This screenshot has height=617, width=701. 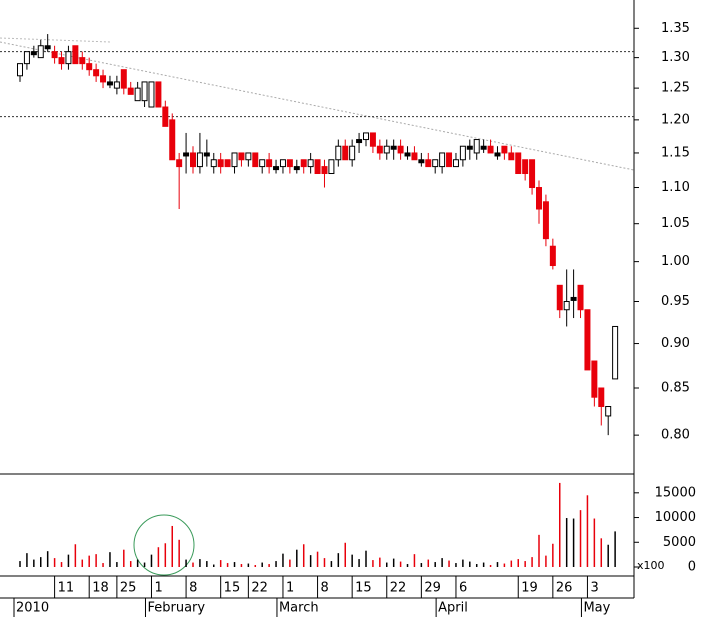 What do you see at coordinates (463, 588) in the screenshot?
I see `x-tick-label: 6` at bounding box center [463, 588].